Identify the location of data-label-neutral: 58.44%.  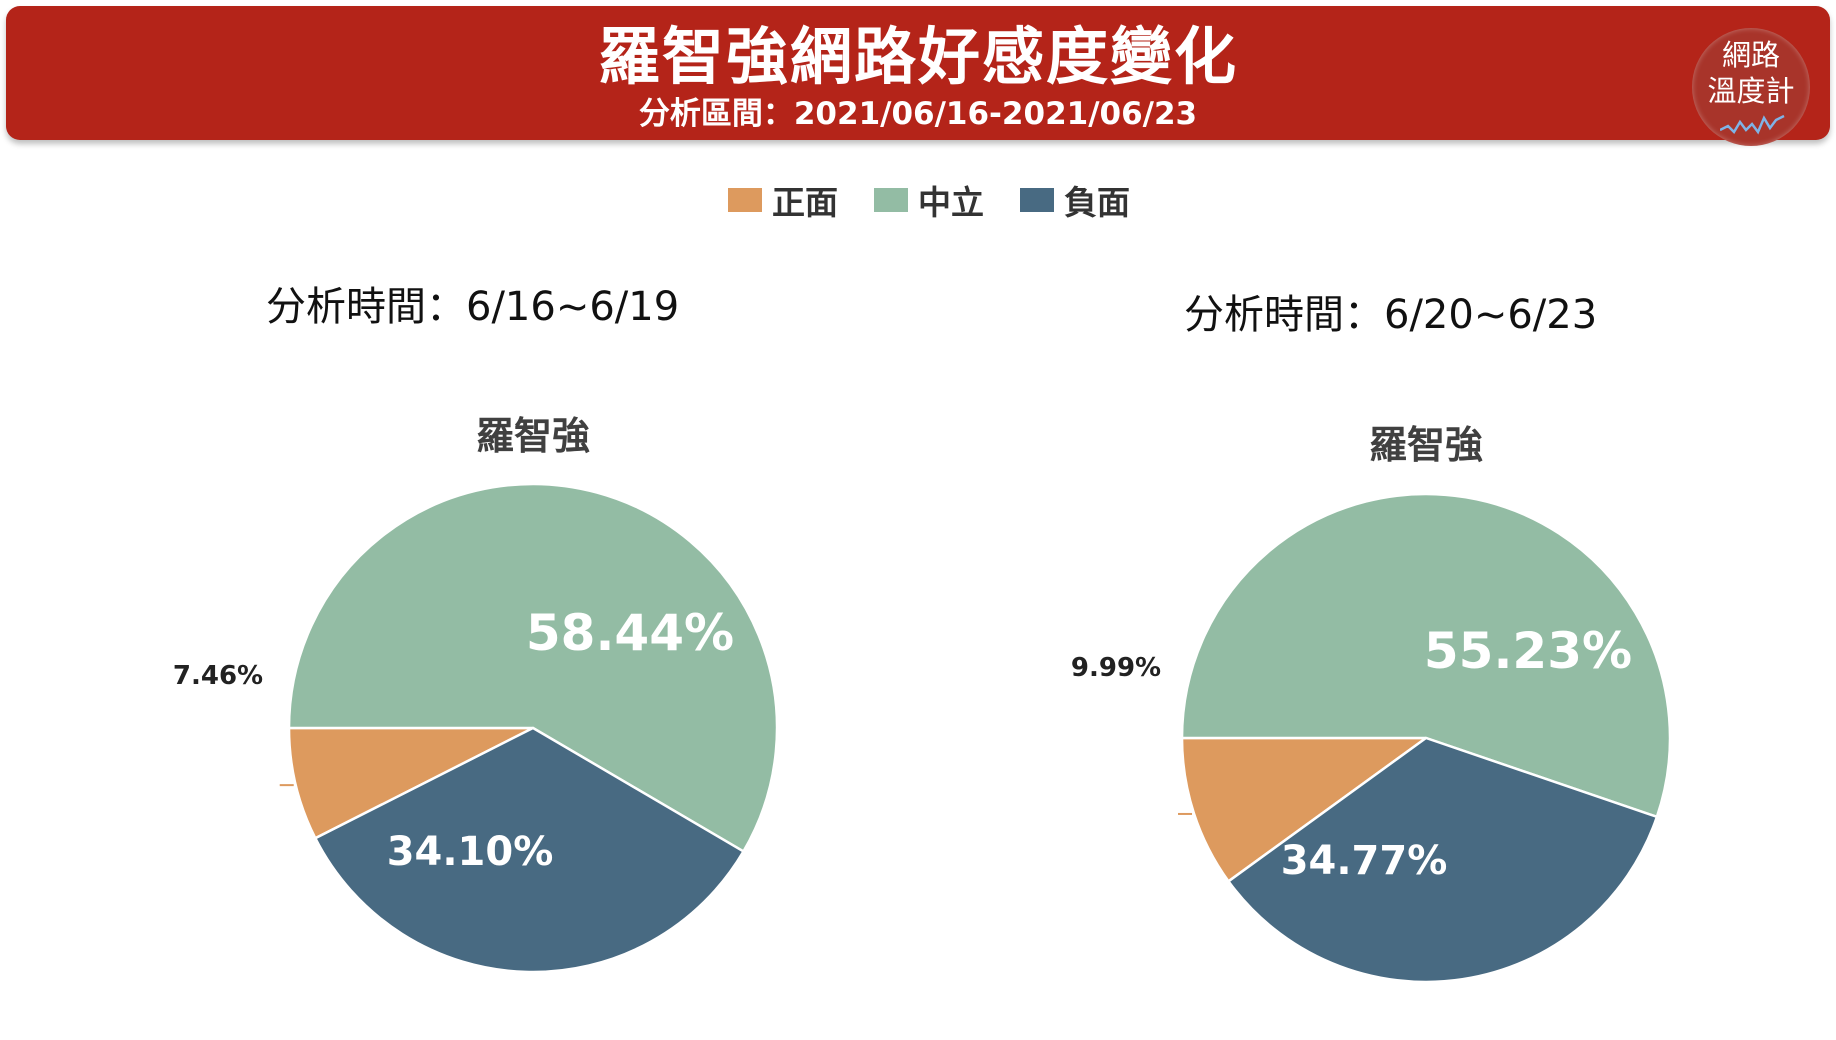
(630, 633).